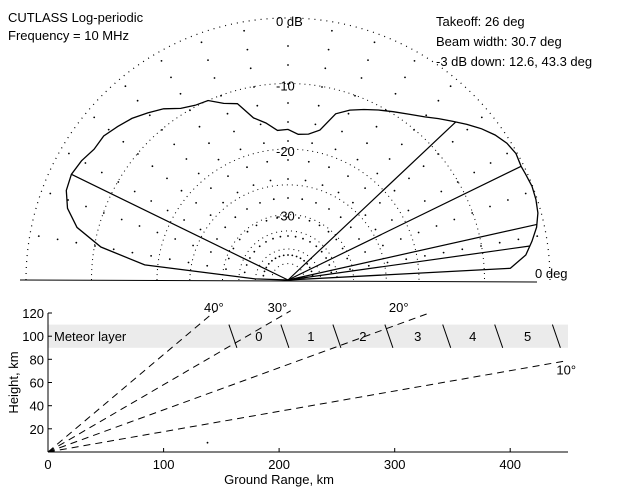  What do you see at coordinates (310, 336) in the screenshot?
I see `meteor-cell-label: 1` at bounding box center [310, 336].